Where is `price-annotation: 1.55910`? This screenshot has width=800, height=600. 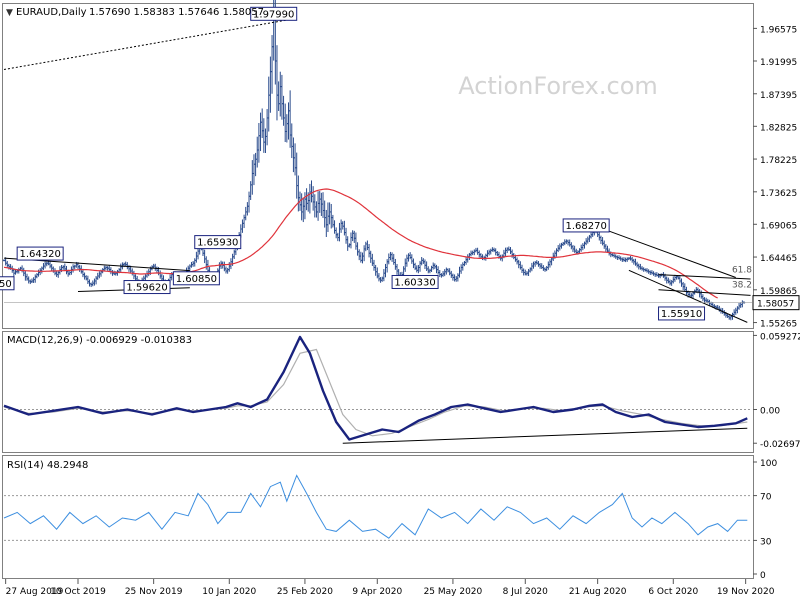
price-annotation: 1.55910 is located at coordinates (682, 313).